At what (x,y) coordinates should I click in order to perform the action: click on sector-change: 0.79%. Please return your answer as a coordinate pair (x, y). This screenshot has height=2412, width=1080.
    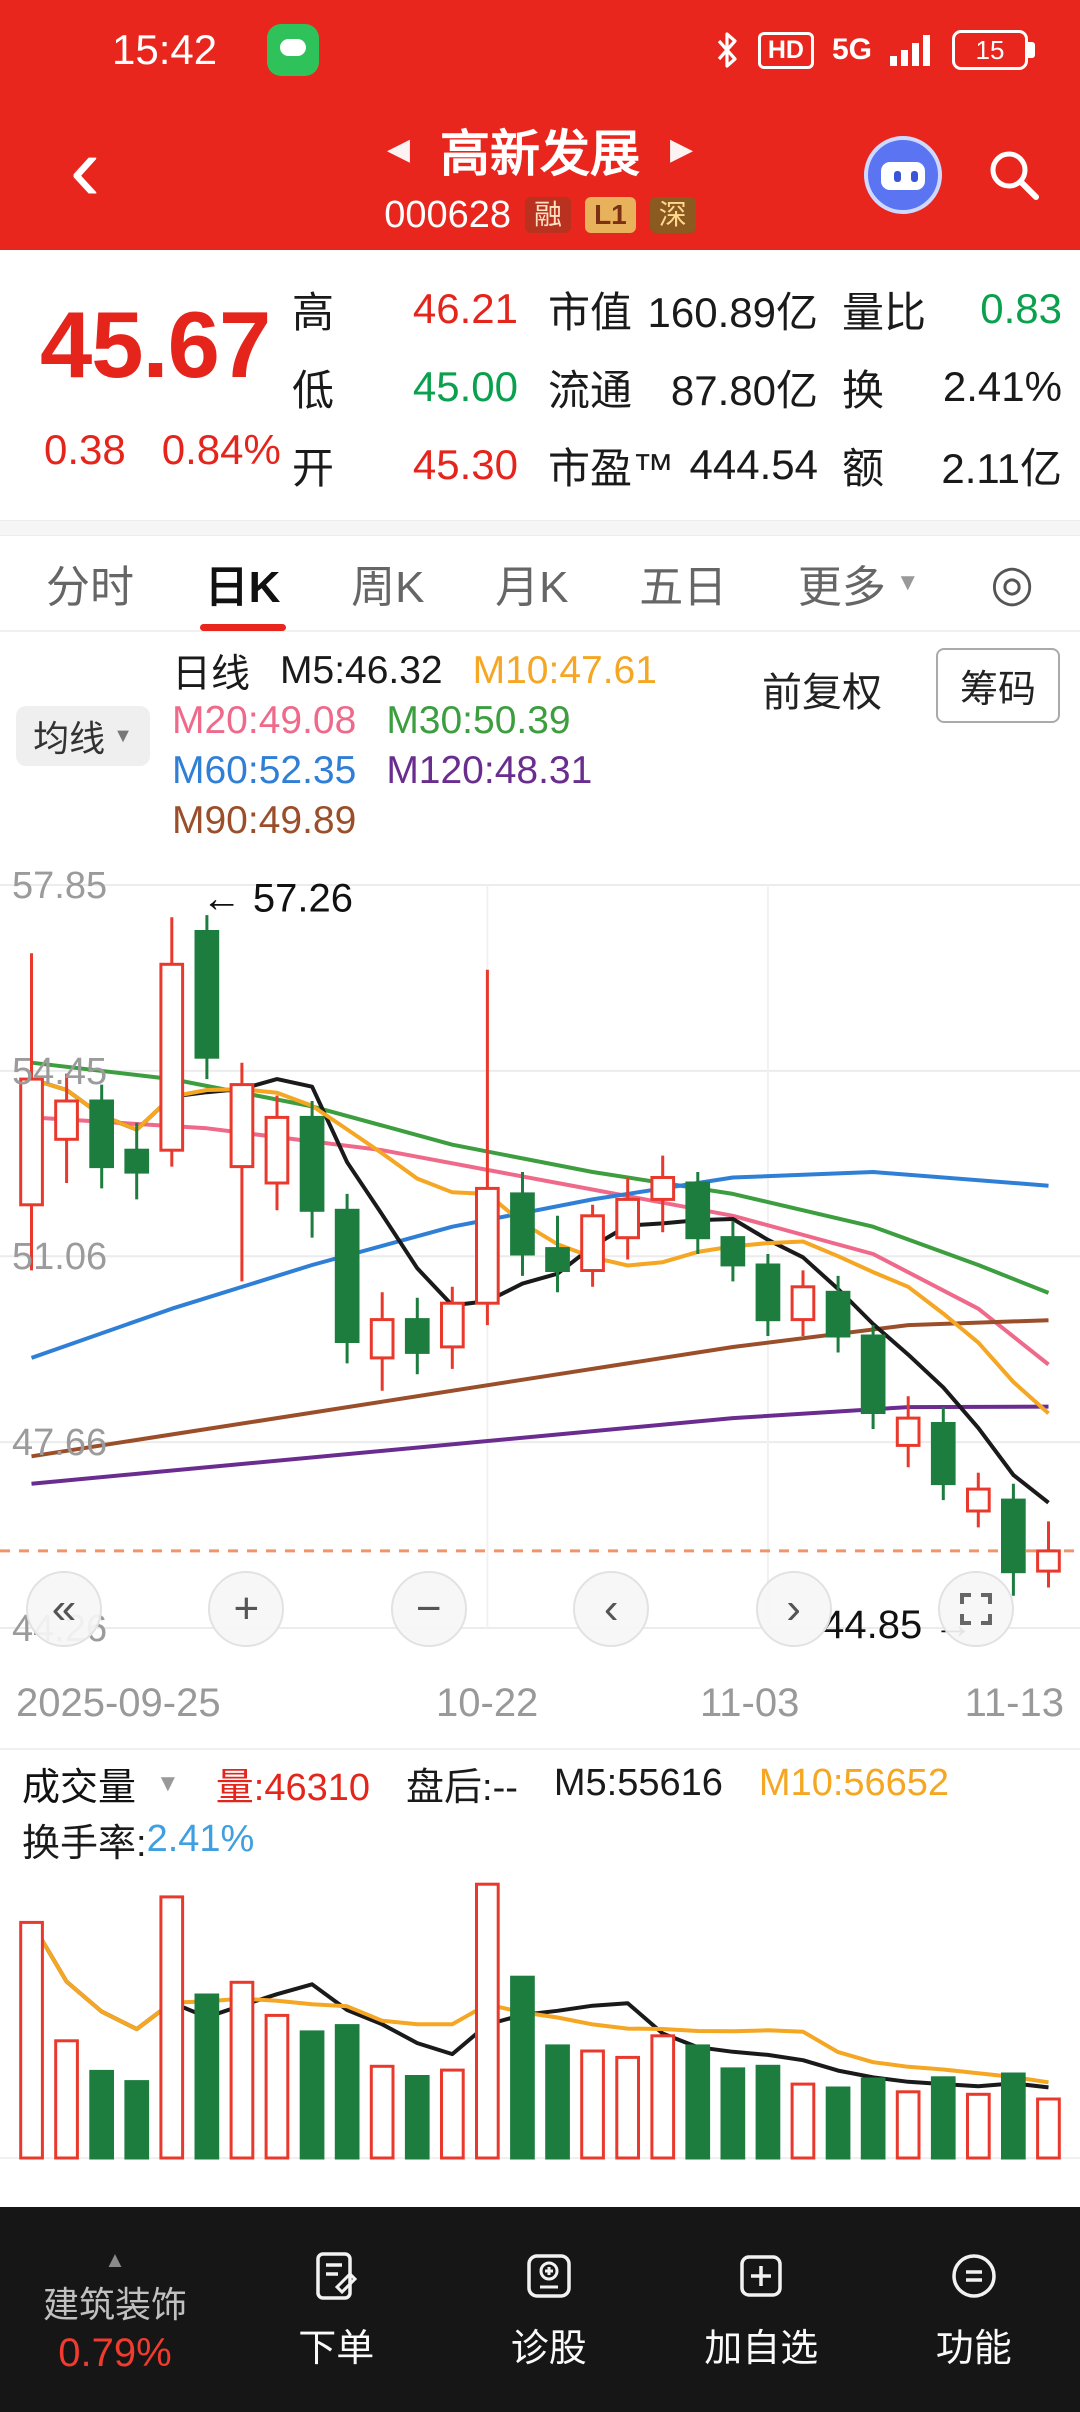
    Looking at the image, I should click on (115, 2353).